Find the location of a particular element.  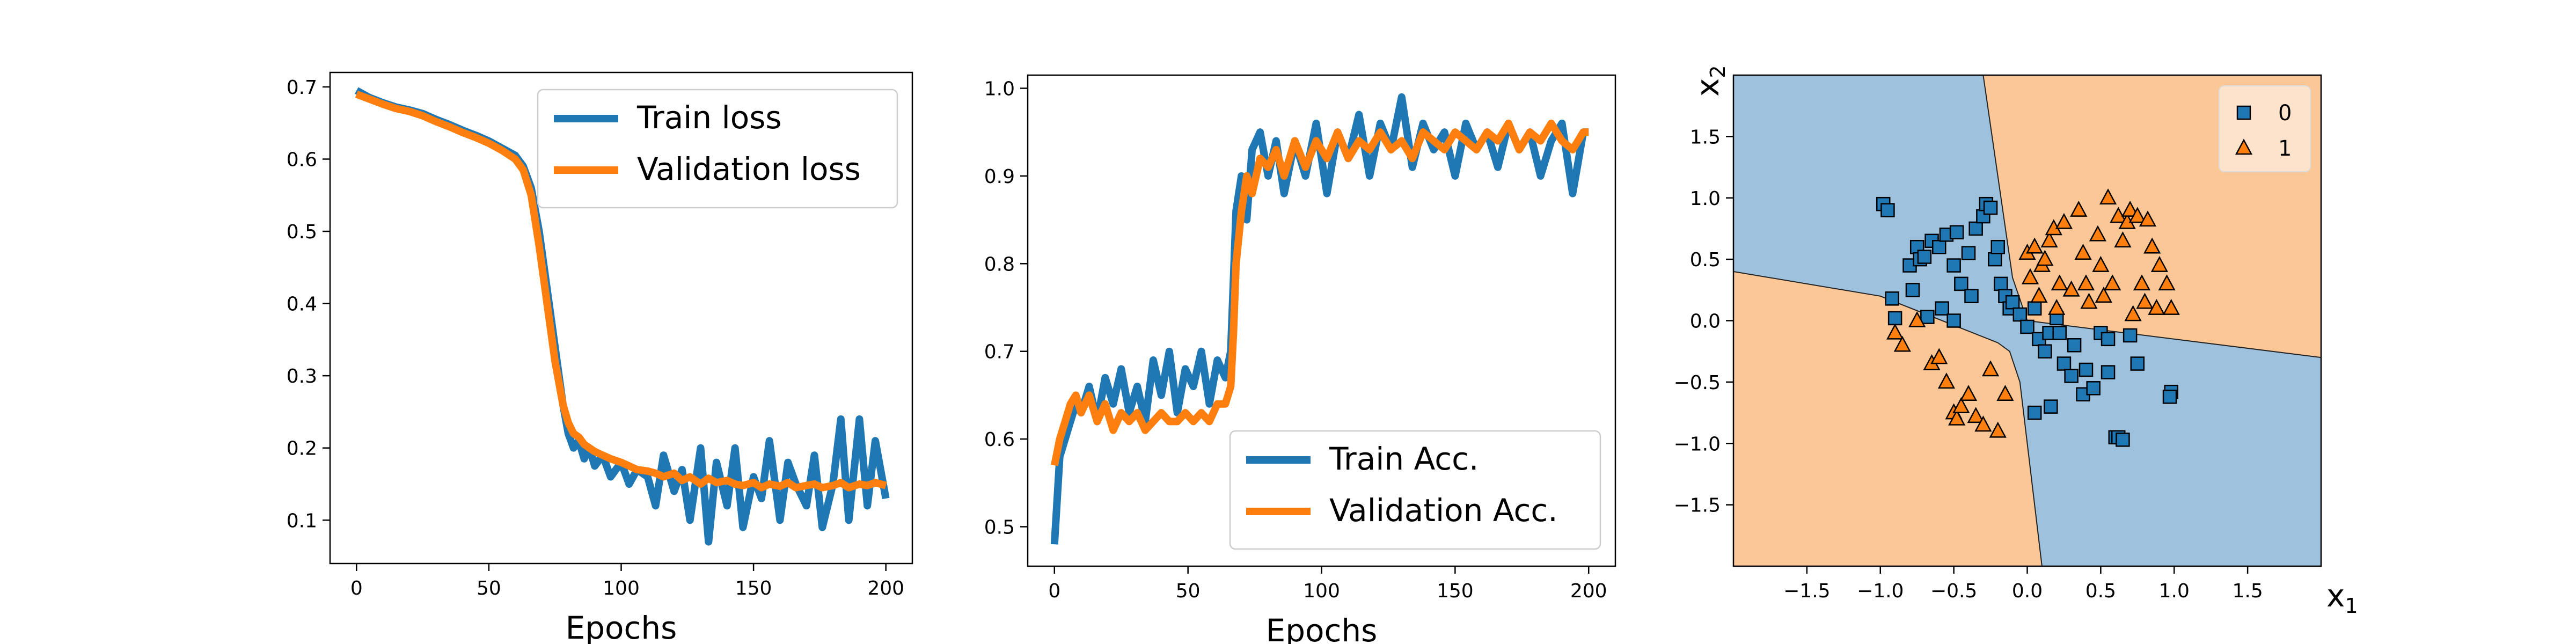

legend-label: 0 is located at coordinates (2285, 113).